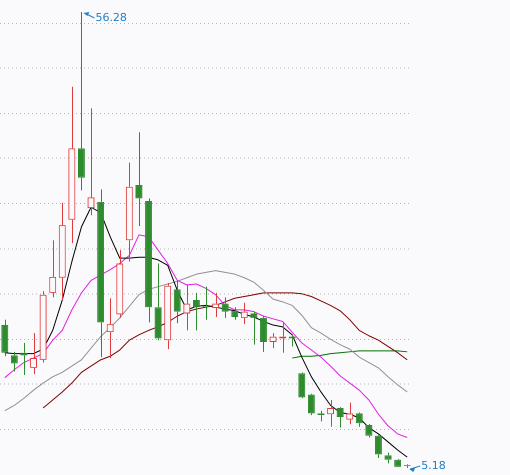 The height and width of the screenshot is (475, 510). What do you see at coordinates (433, 465) in the screenshot?
I see `text: 5.18` at bounding box center [433, 465].